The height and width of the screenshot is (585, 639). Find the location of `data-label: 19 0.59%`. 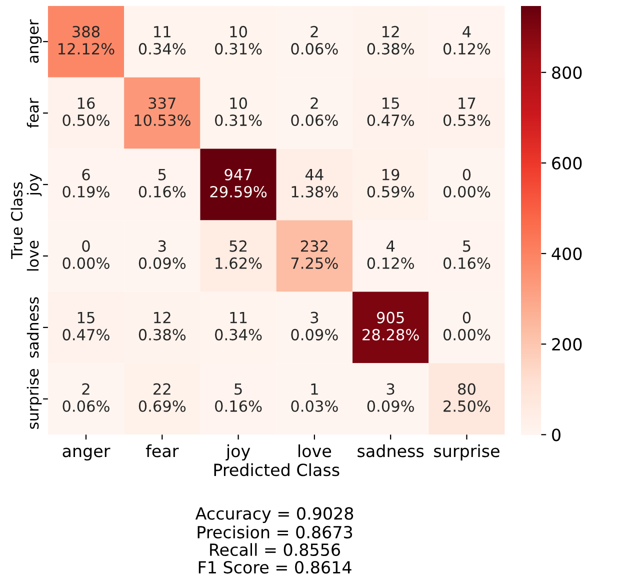

data-label: 19 0.59% is located at coordinates (390, 183).